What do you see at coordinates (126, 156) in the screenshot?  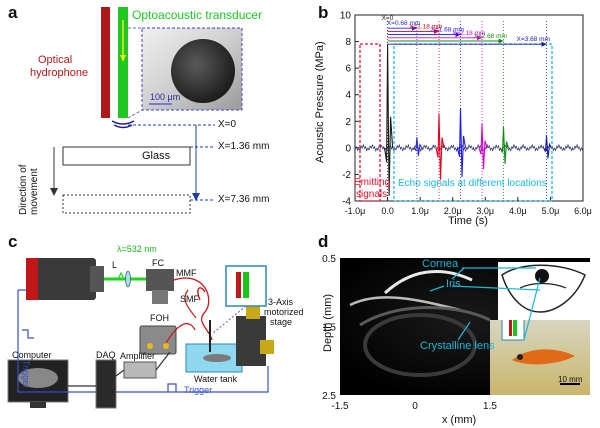 I see `glass-slide` at bounding box center [126, 156].